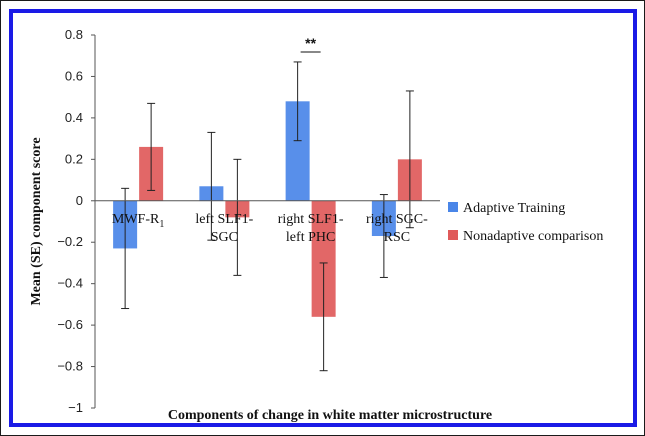  I want to click on legend-label: Nonadaptive comparison, so click(533, 236).